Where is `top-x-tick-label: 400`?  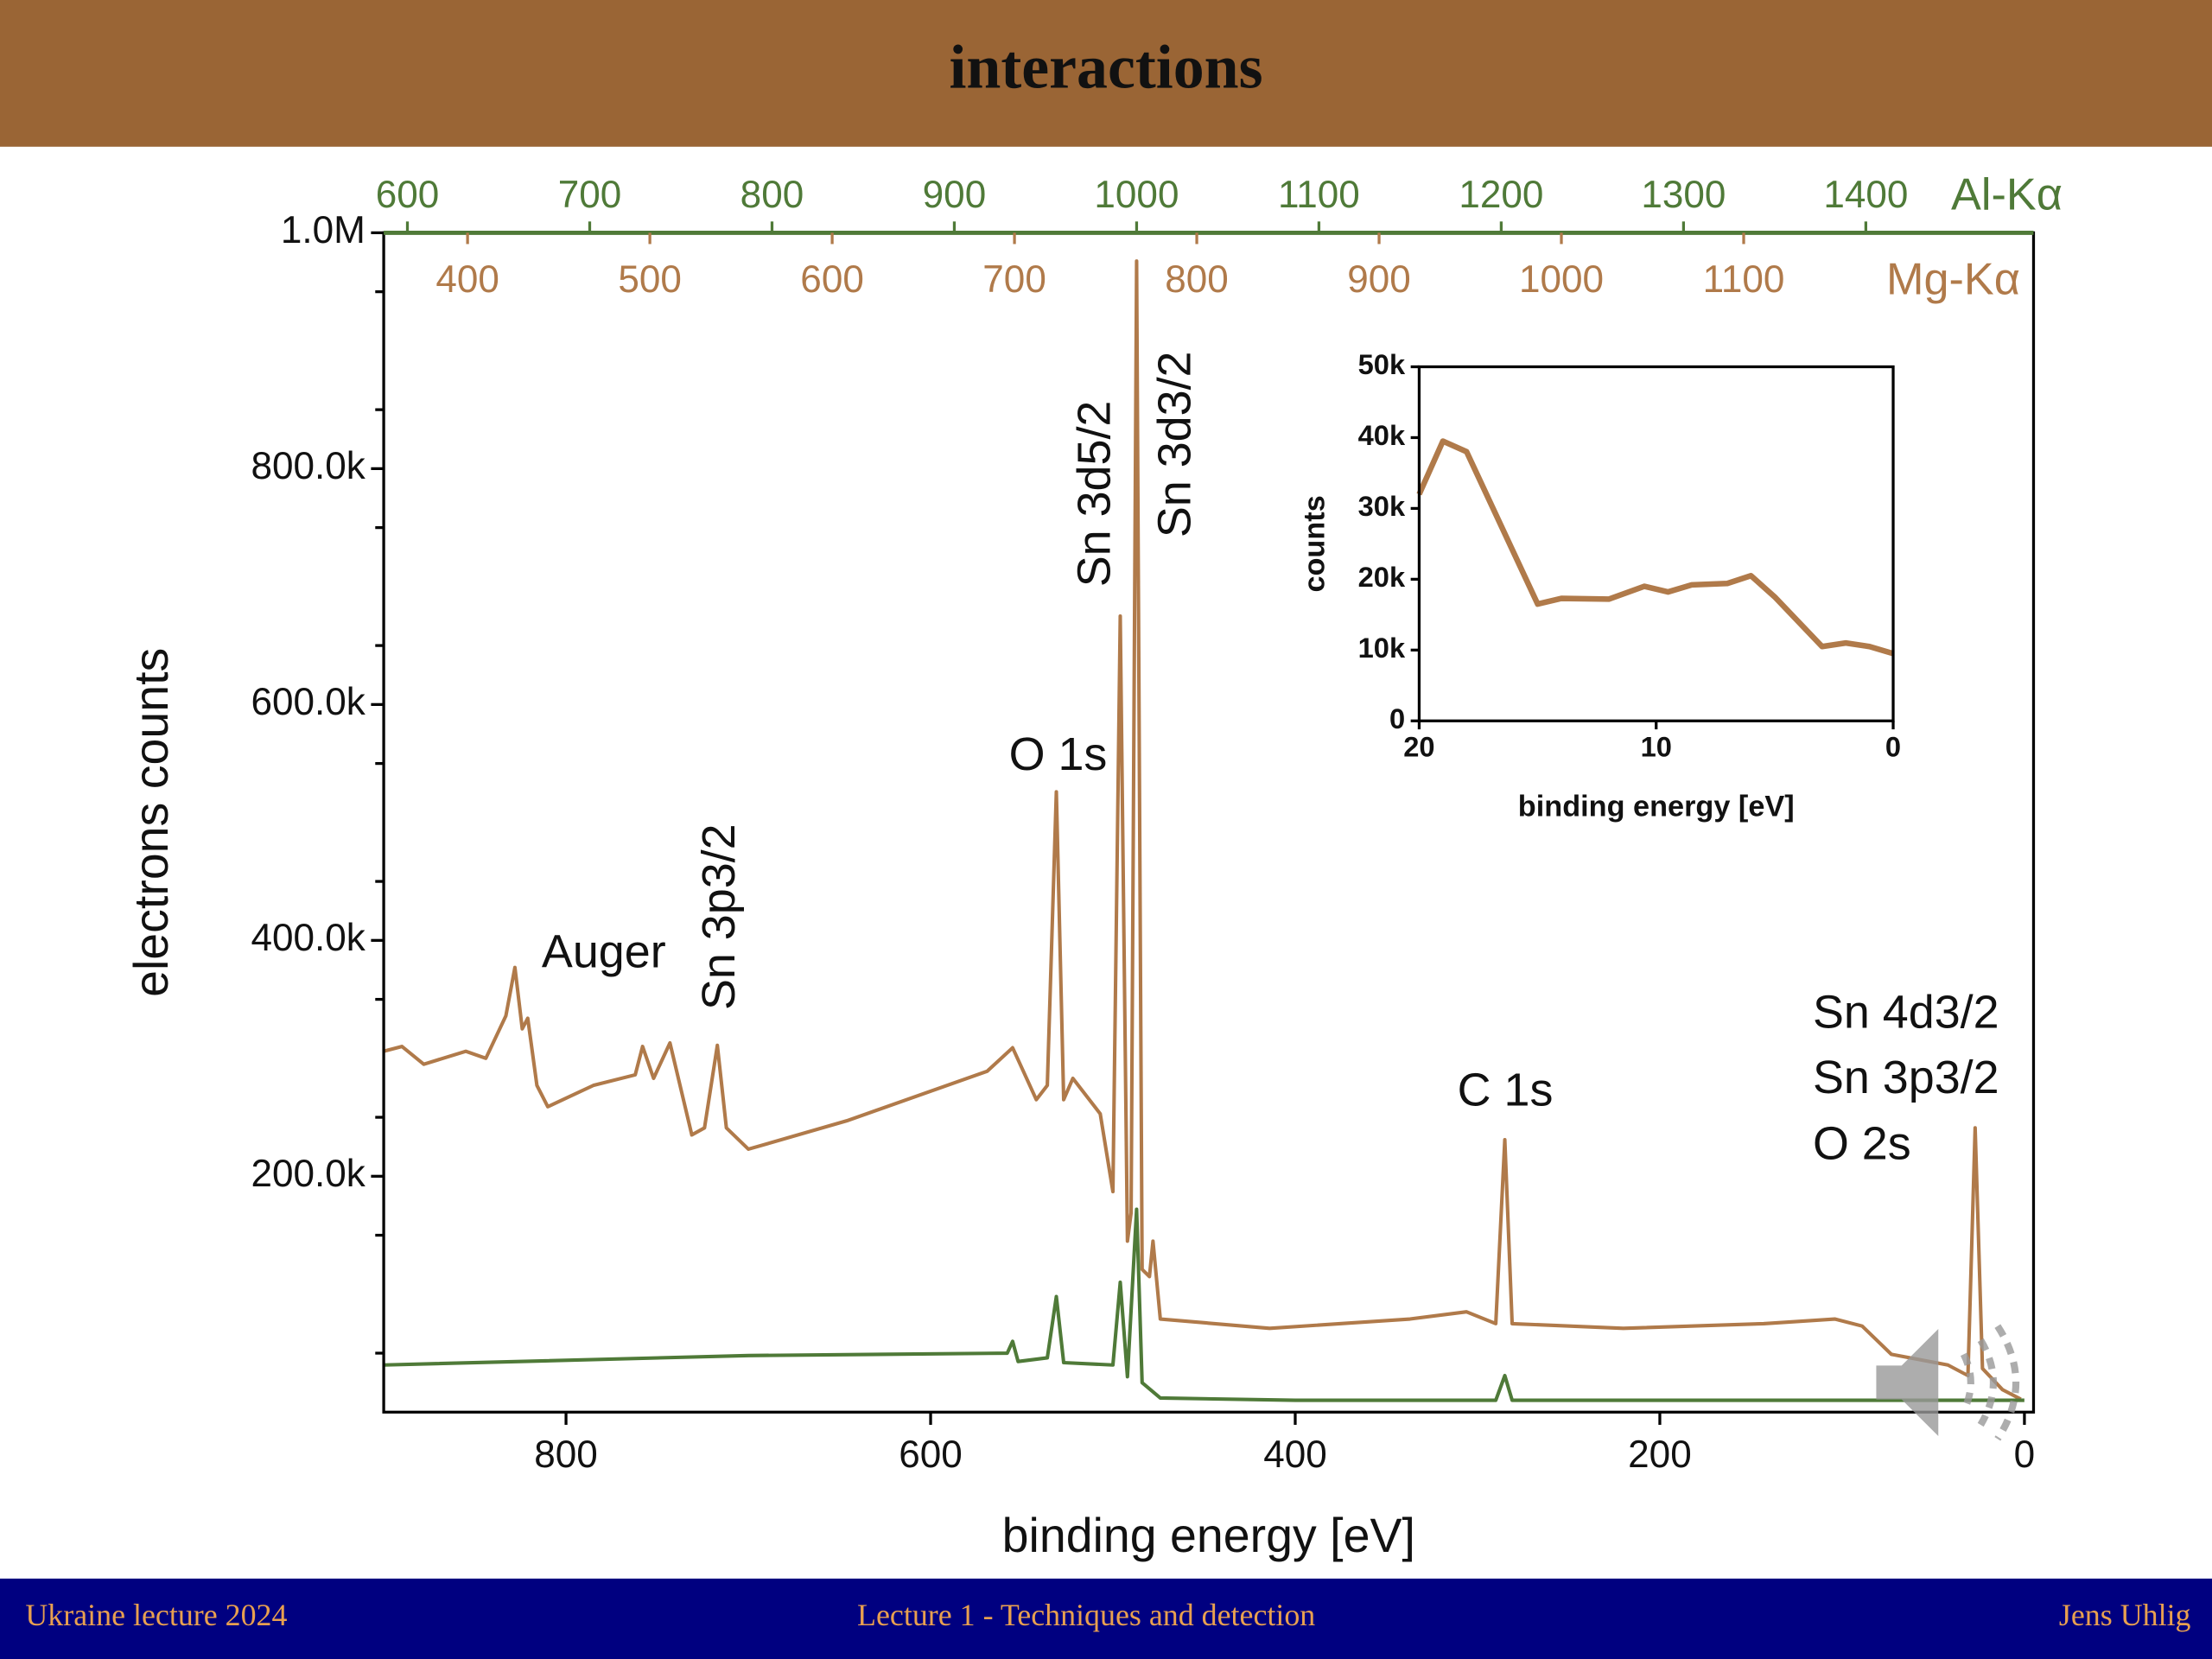
top-x-tick-label: 400 is located at coordinates (467, 279).